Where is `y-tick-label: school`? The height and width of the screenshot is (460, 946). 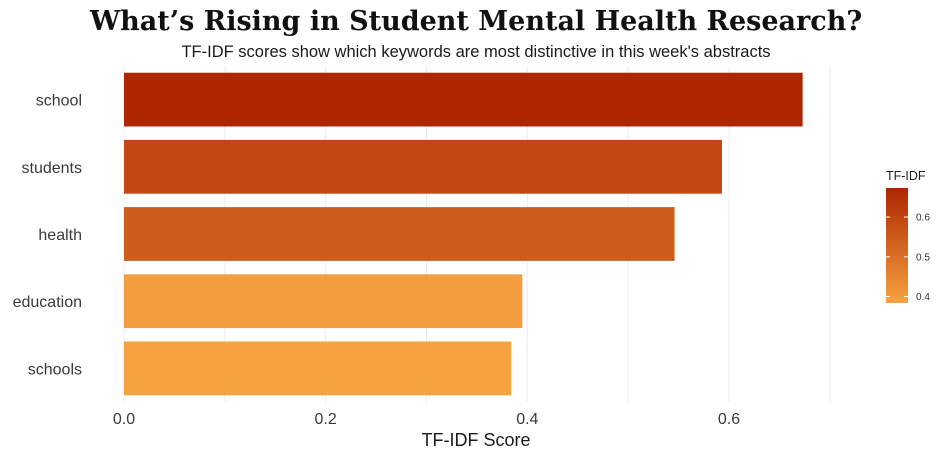
y-tick-label: school is located at coordinates (59, 101).